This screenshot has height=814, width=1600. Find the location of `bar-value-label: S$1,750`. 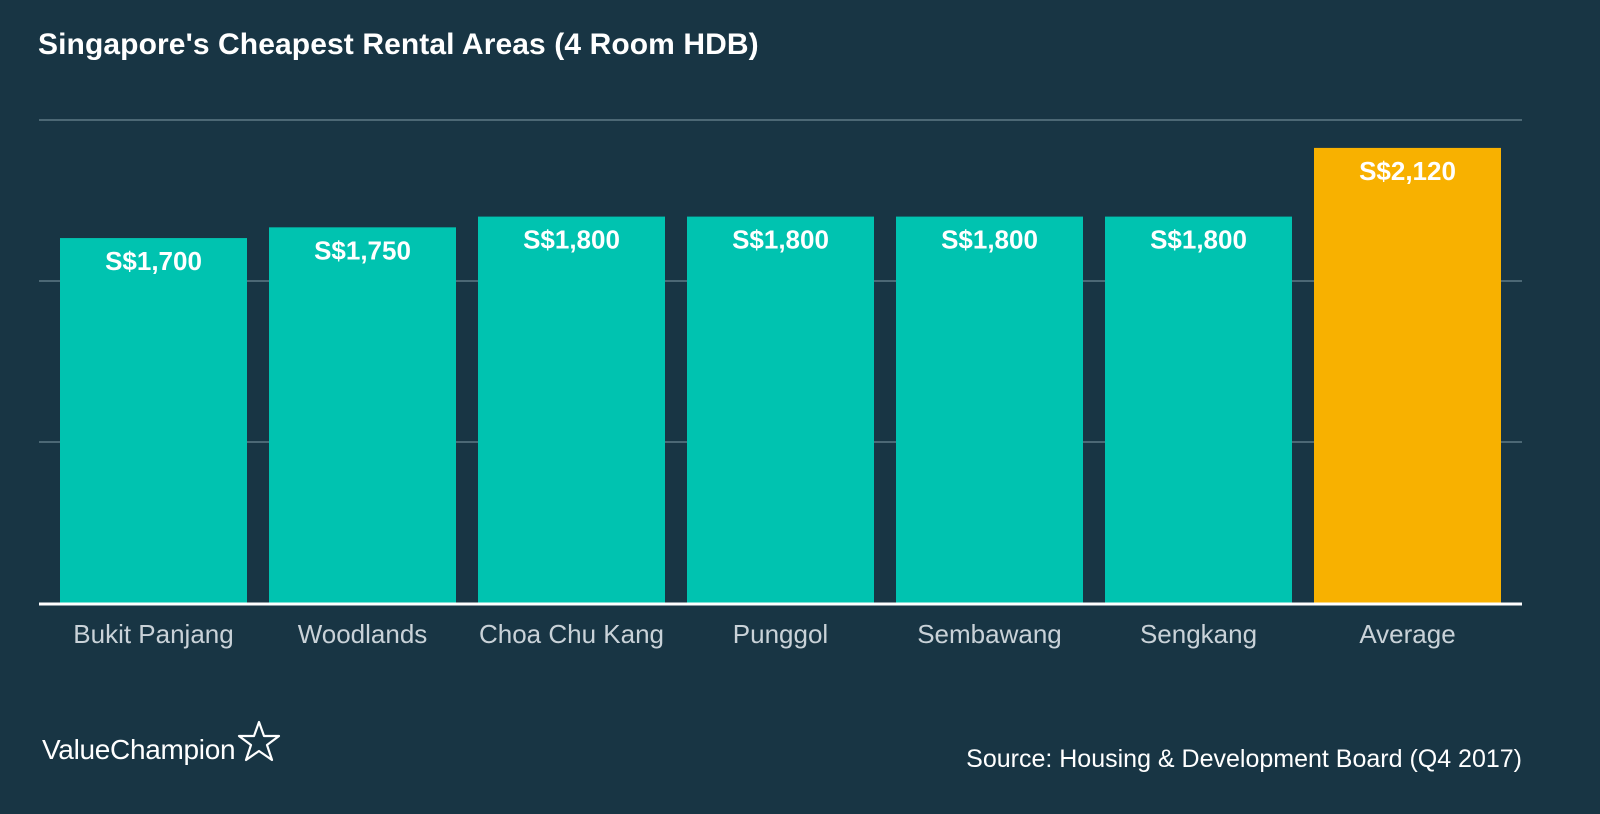

bar-value-label: S$1,750 is located at coordinates (362, 250).